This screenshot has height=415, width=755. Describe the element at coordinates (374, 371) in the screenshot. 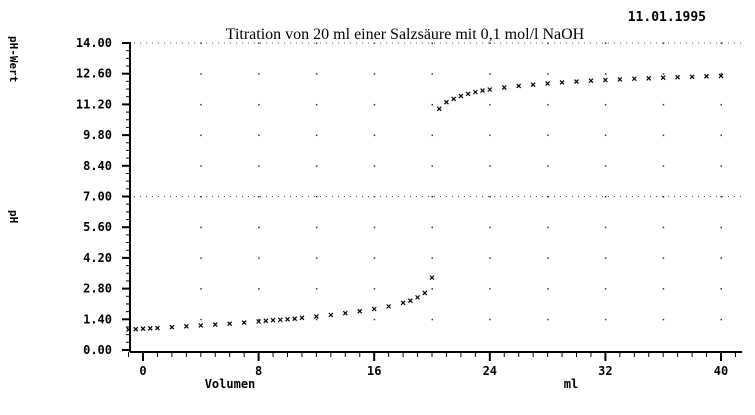

I see `x-tick-label: 16` at that location.